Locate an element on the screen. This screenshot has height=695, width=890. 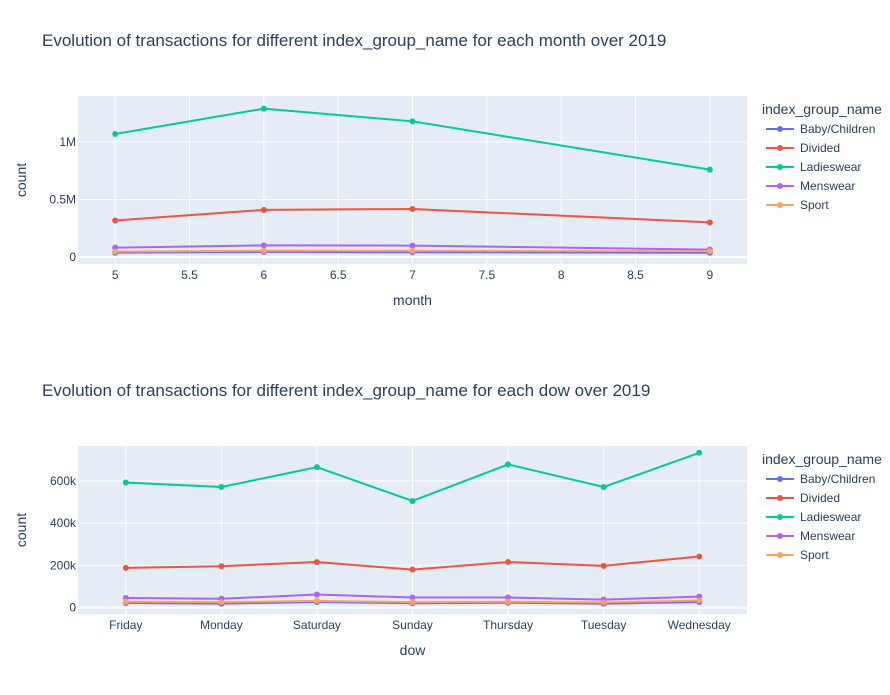
y-tick-label: 1M is located at coordinates (67, 142).